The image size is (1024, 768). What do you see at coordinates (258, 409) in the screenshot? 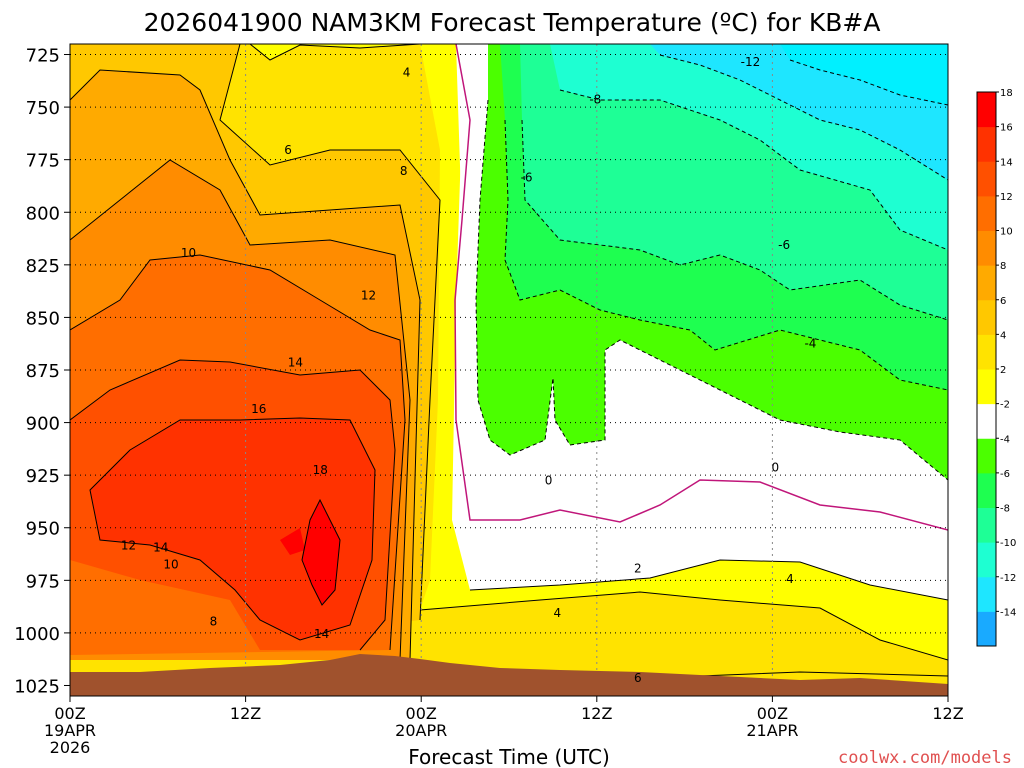
I see `contour-label: 16` at bounding box center [258, 409].